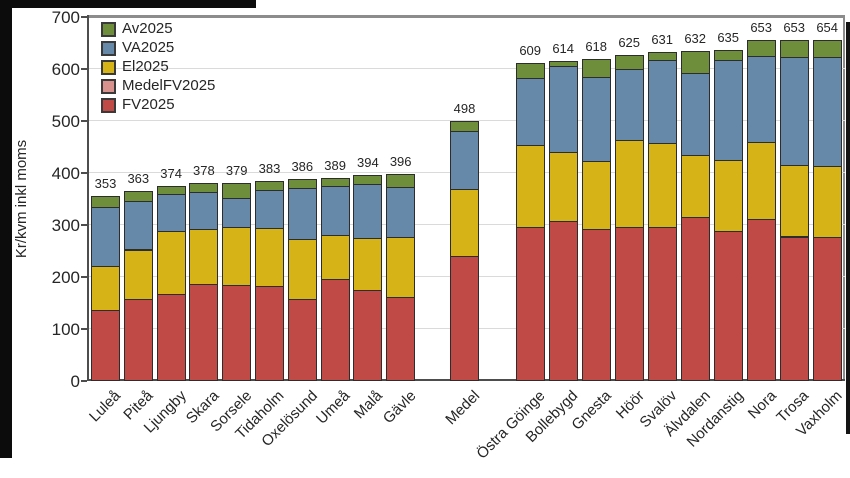 This screenshot has width=850, height=478. What do you see at coordinates (335, 211) in the screenshot?
I see `bar-segment-va2025-ume-` at bounding box center [335, 211].